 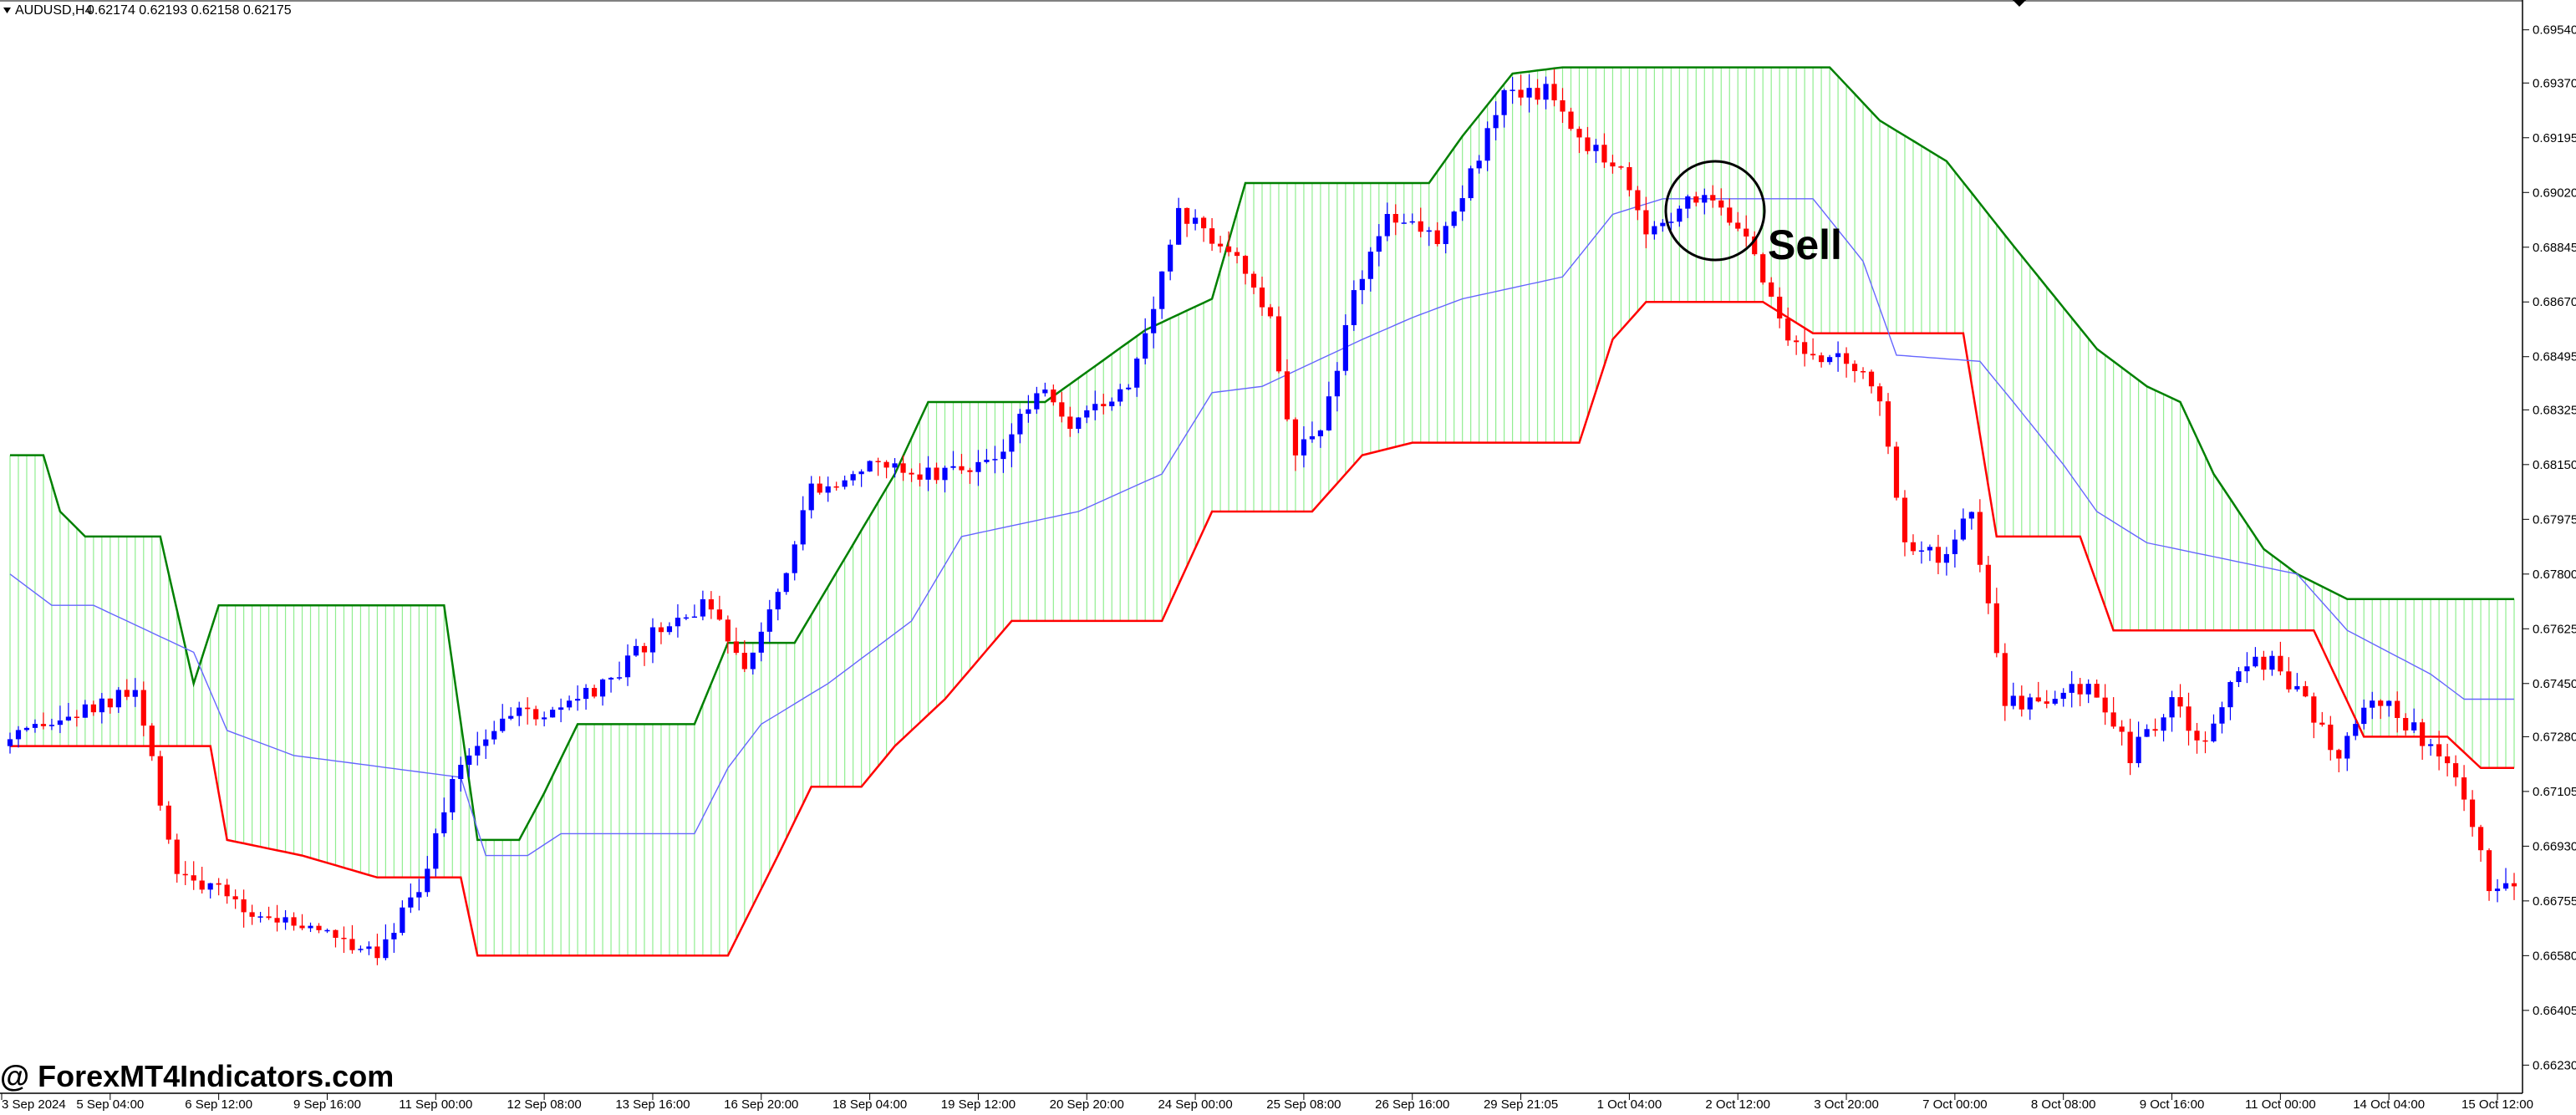 I want to click on x-tick-label: 14 Oct 04:00, so click(x=2389, y=1104).